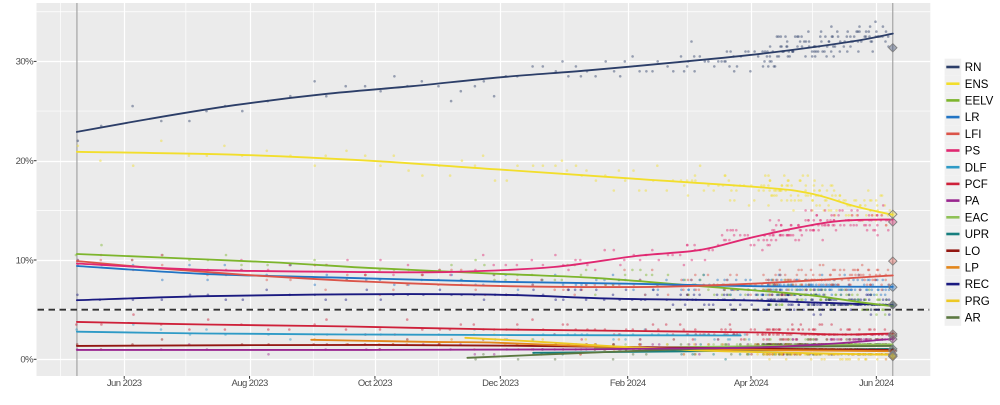 Image resolution: width=1000 pixels, height=405 pixels. I want to click on svg-text: Jun 2023, so click(124, 383).